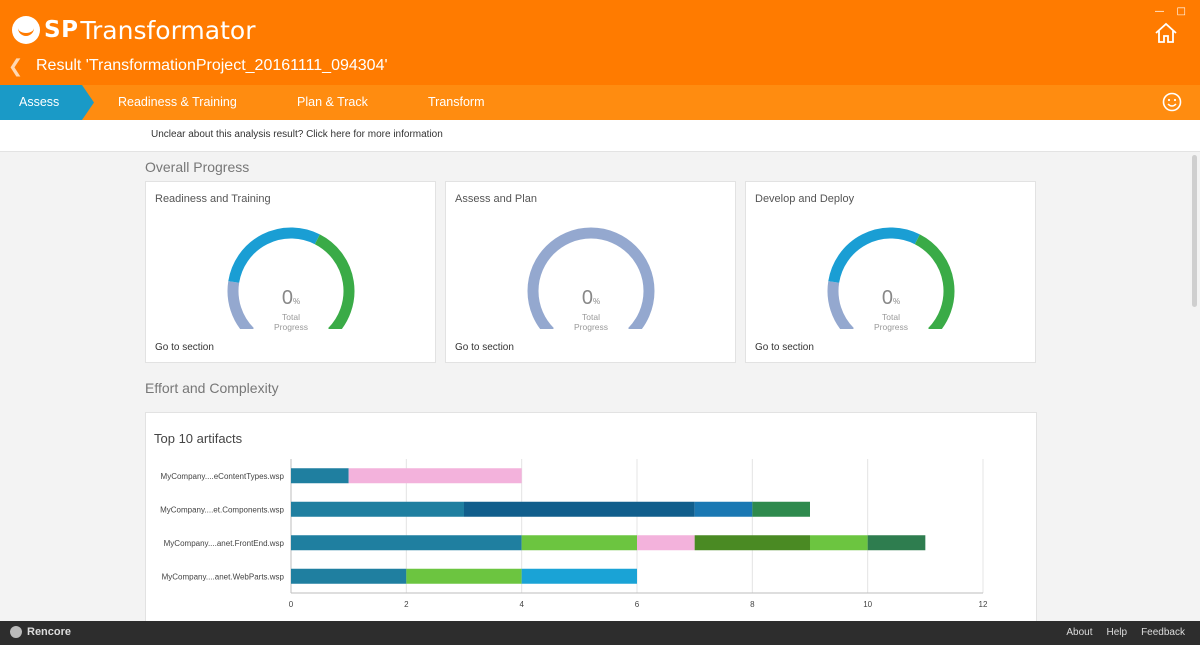 The height and width of the screenshot is (645, 1200). What do you see at coordinates (1166, 33) in the screenshot?
I see `home-icon` at bounding box center [1166, 33].